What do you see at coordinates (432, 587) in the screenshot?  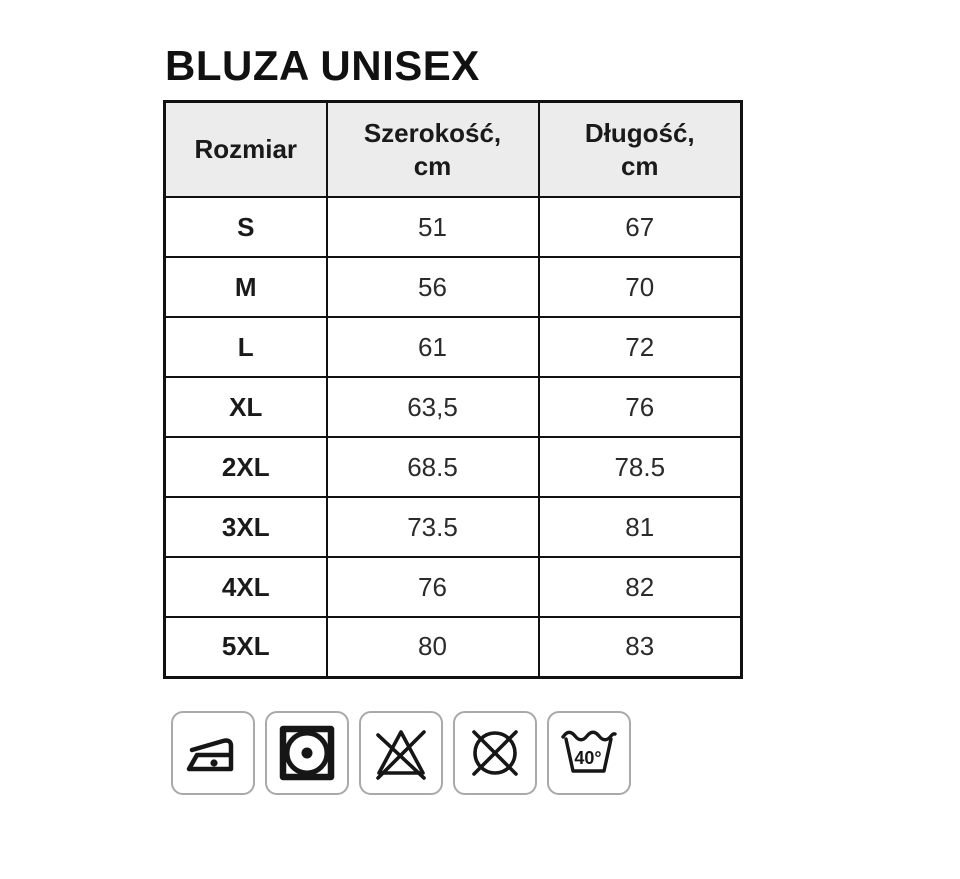 I see `width-value: 76` at bounding box center [432, 587].